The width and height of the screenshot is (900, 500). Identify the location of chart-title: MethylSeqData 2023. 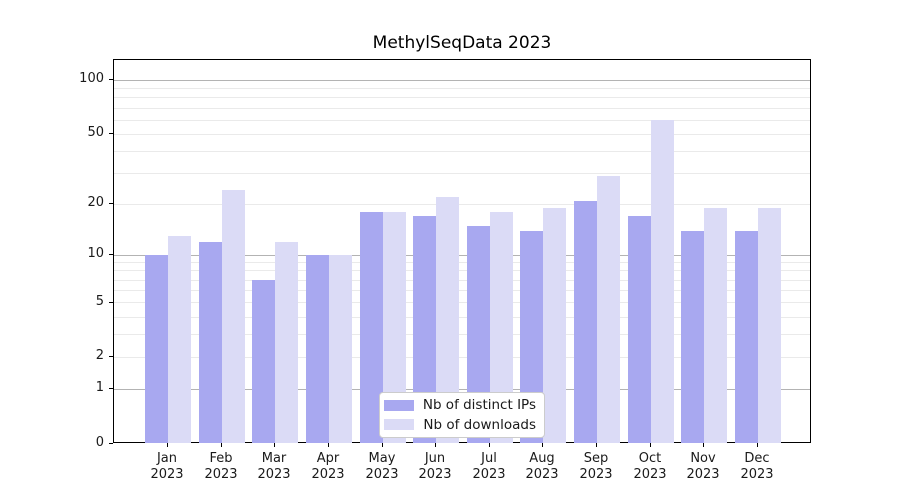
(462, 43).